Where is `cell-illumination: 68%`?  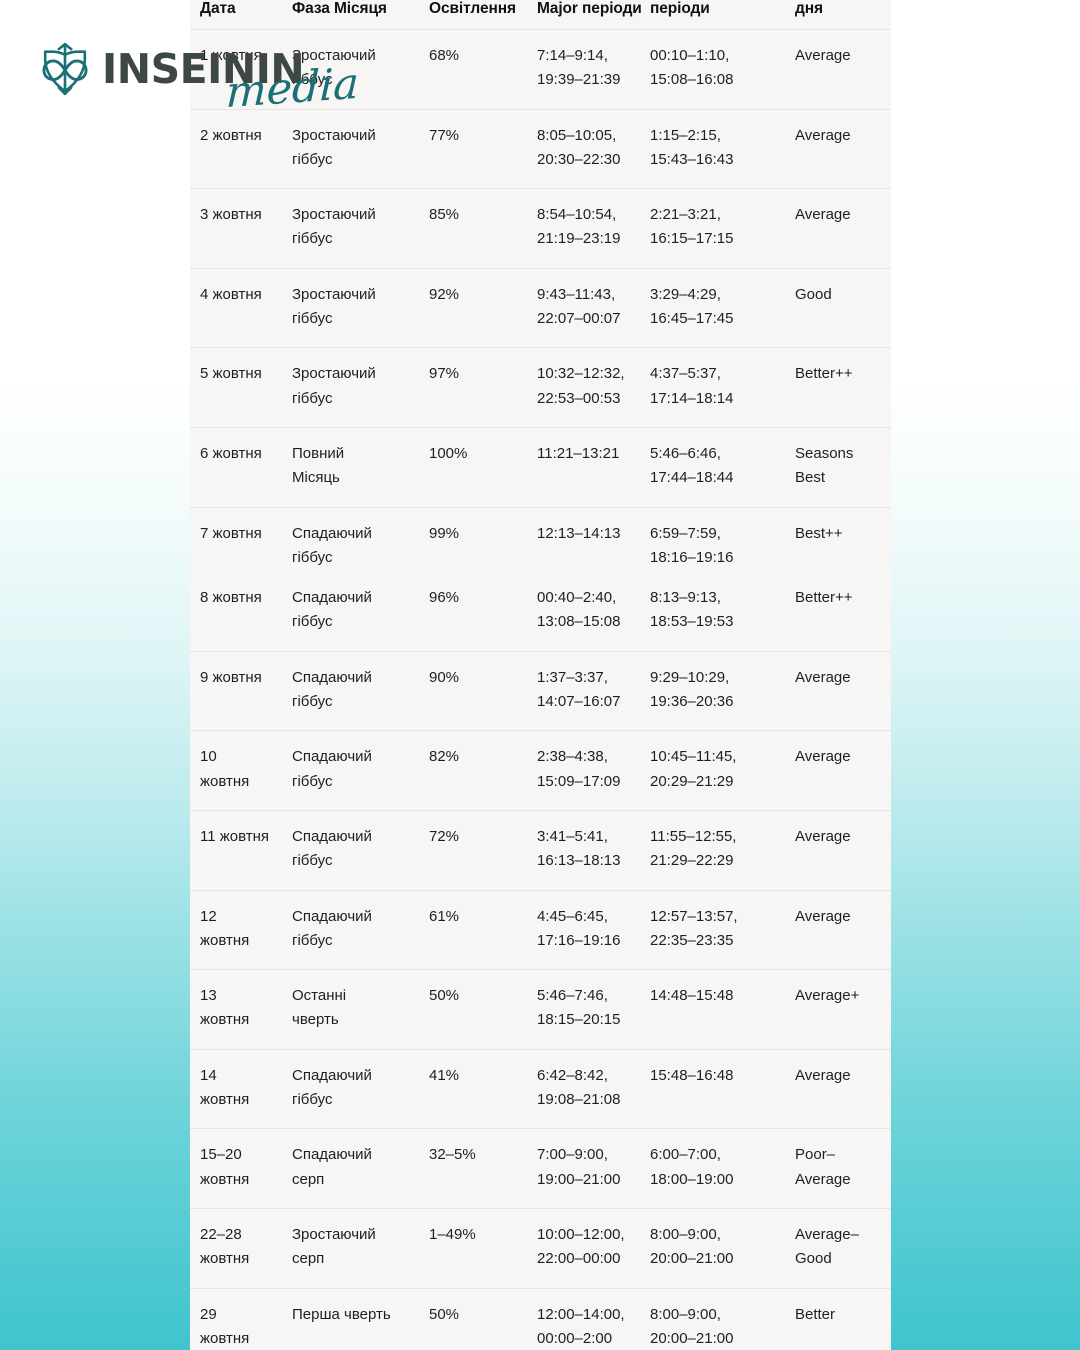 cell-illumination: 68% is located at coordinates (483, 69).